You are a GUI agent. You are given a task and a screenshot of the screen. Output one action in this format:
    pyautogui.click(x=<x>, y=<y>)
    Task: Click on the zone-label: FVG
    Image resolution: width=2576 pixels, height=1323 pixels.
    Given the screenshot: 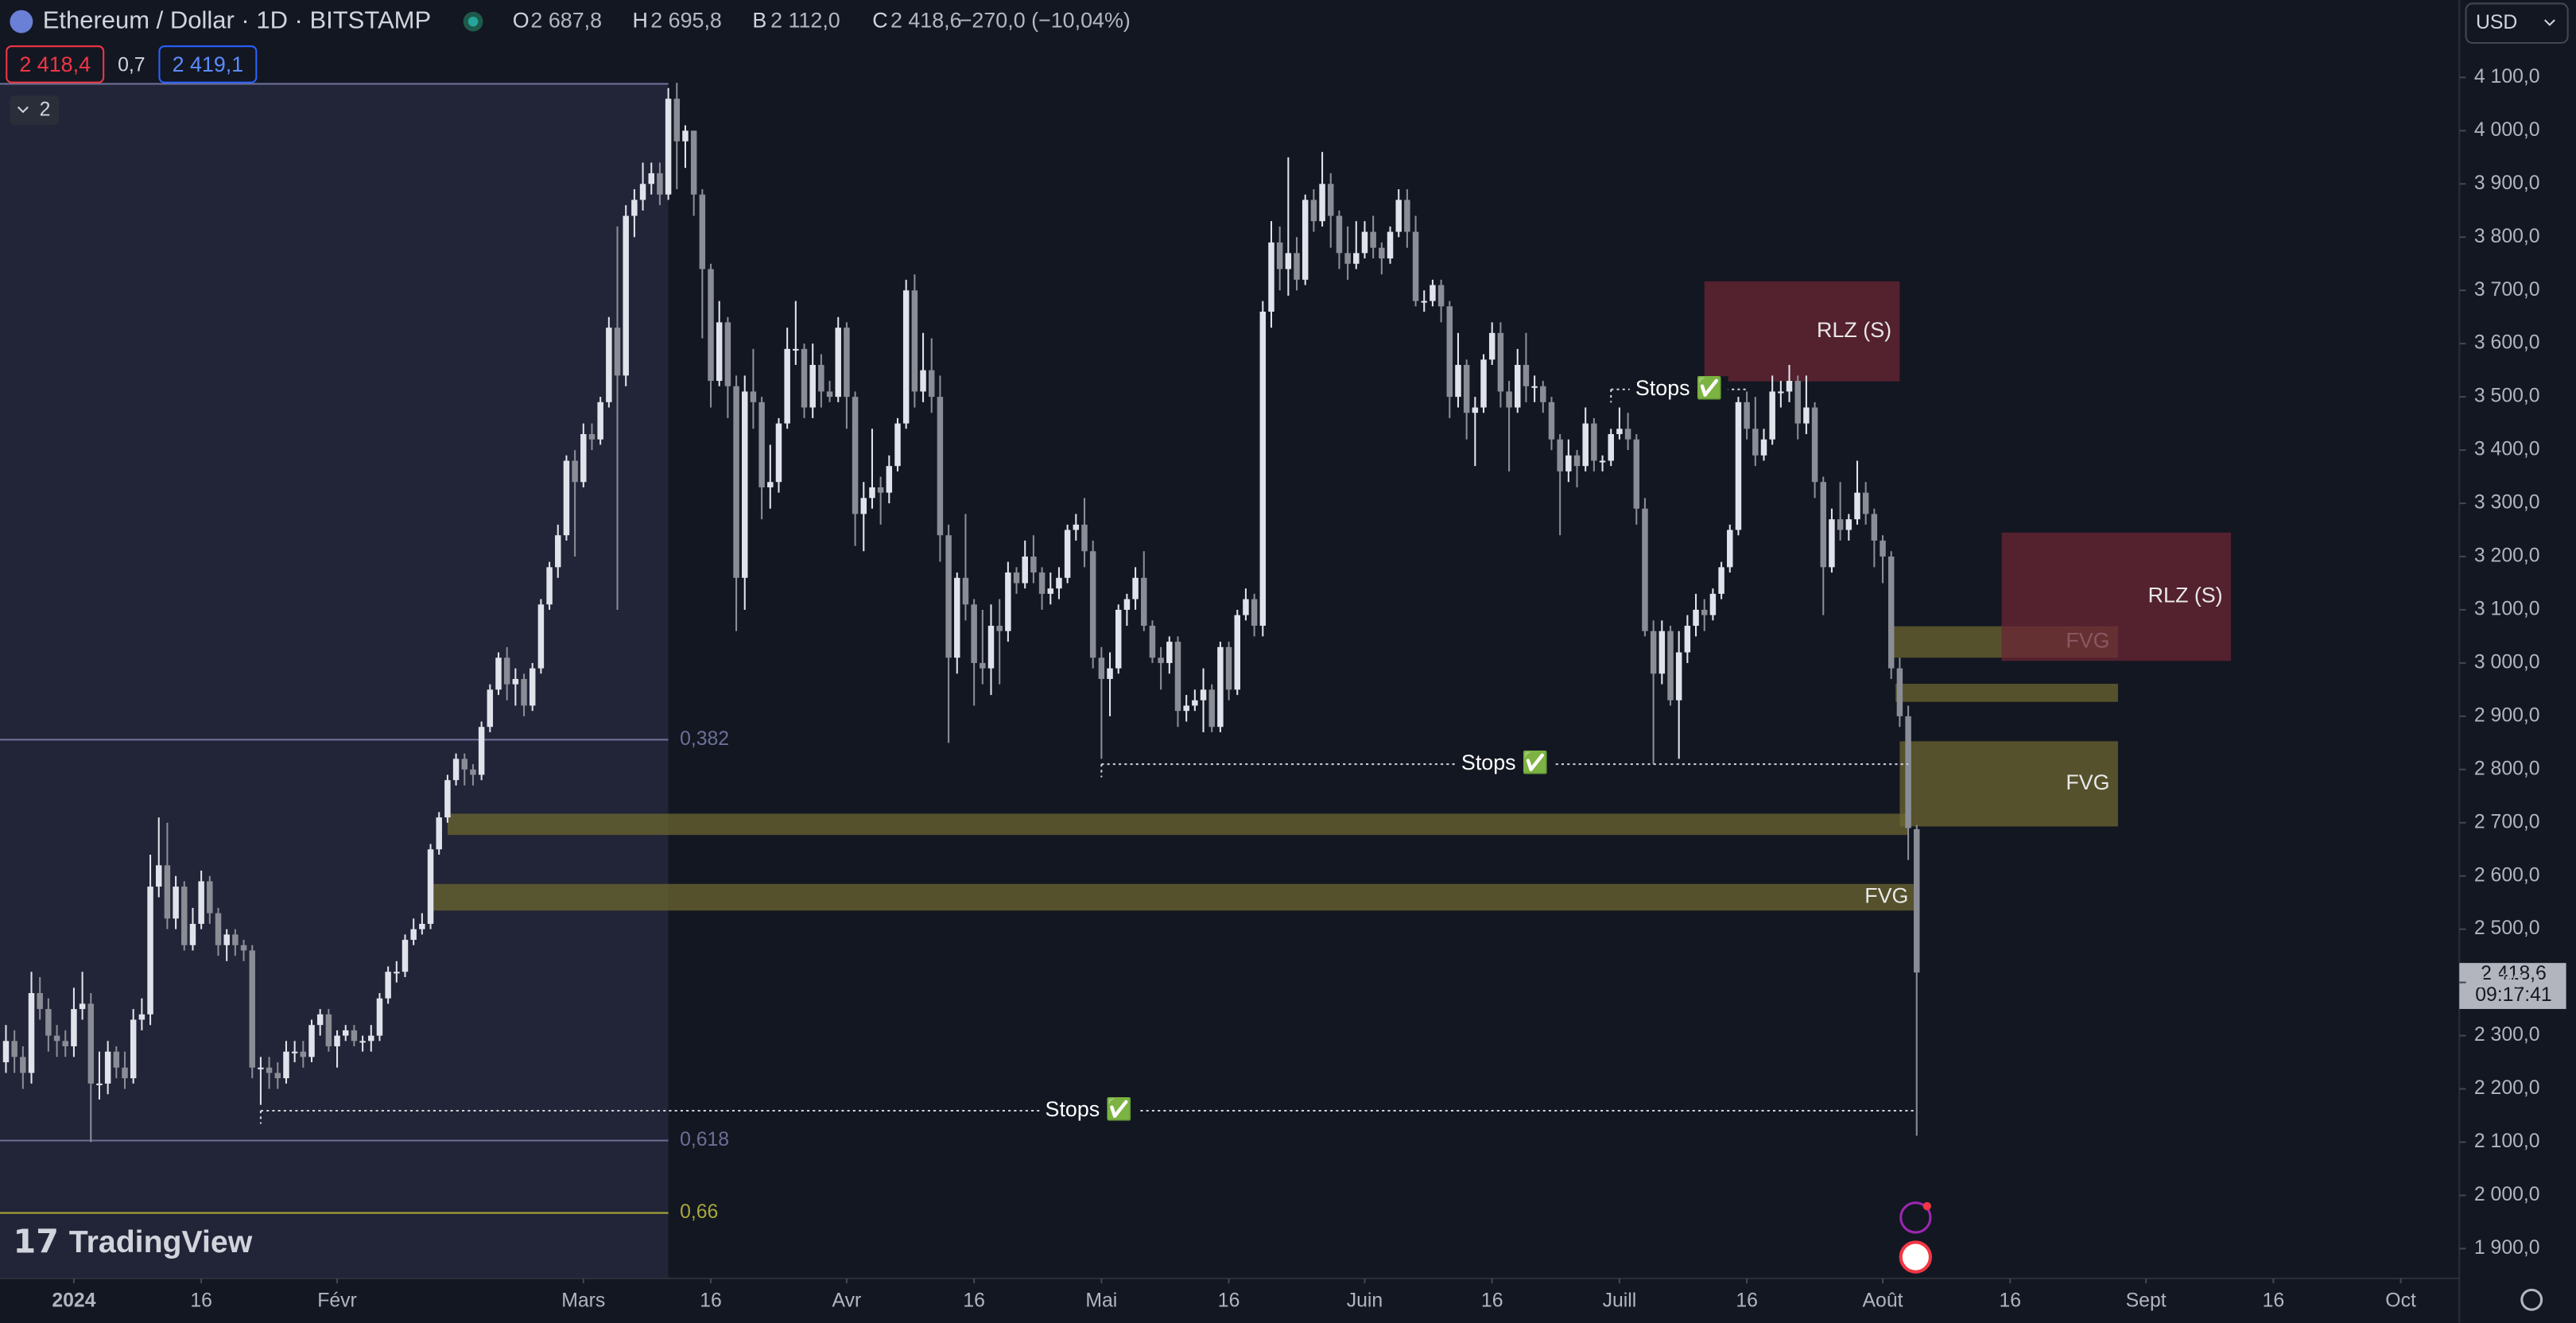 What is the action you would take?
    pyautogui.click(x=2088, y=782)
    